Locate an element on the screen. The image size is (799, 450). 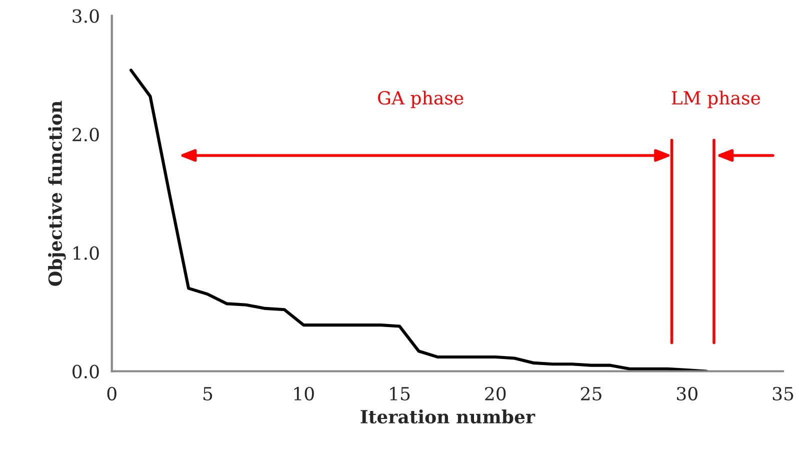
y-tick-label: 2.0 is located at coordinates (85, 135).